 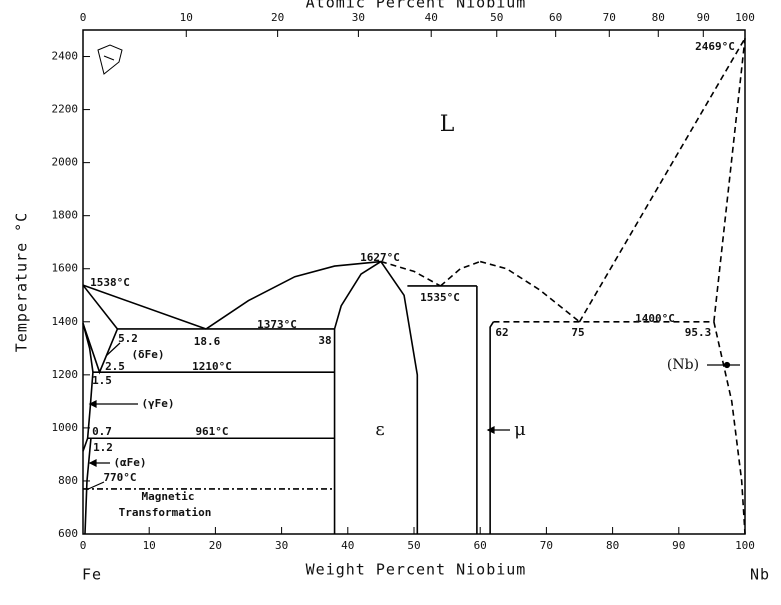 I want to click on x2-tick-label: 80, so click(x=658, y=17).